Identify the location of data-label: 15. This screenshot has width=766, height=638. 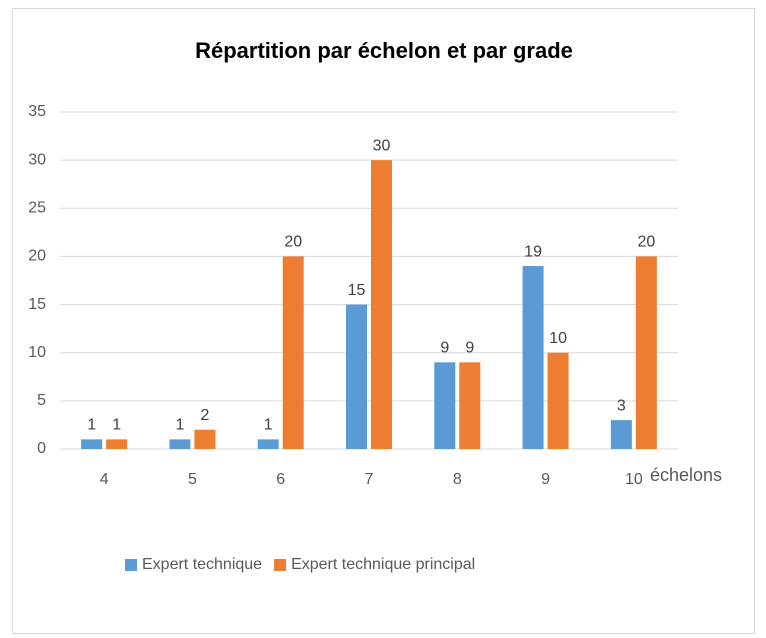
(357, 290).